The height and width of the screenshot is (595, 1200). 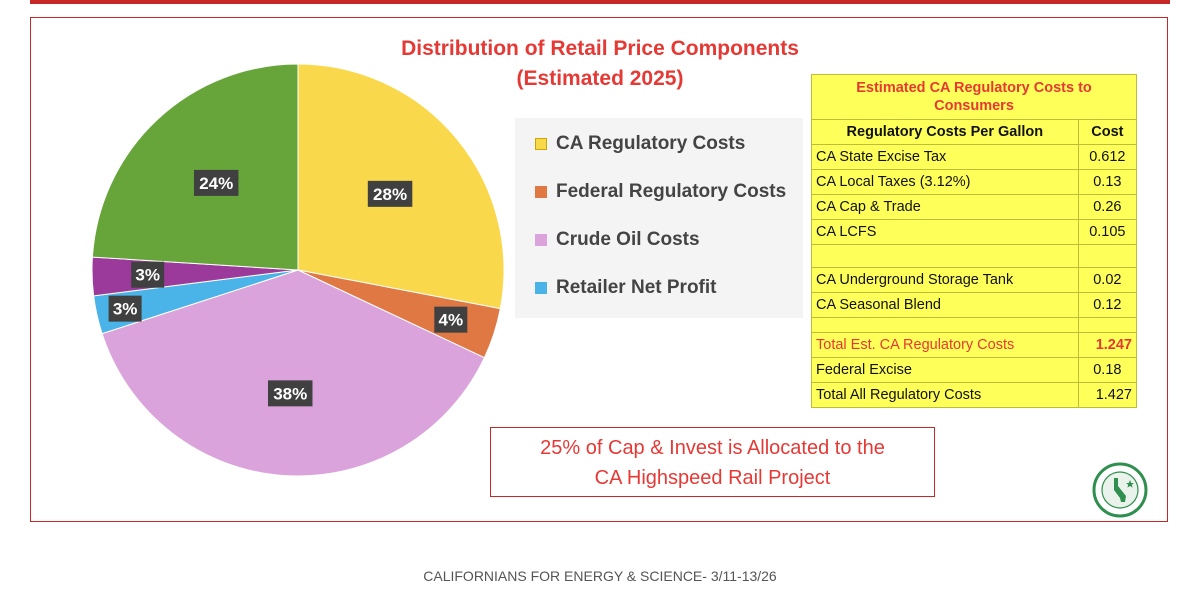 I want to click on legend-item-retailer-profit: Retailer Net Profit, so click(x=625, y=288).